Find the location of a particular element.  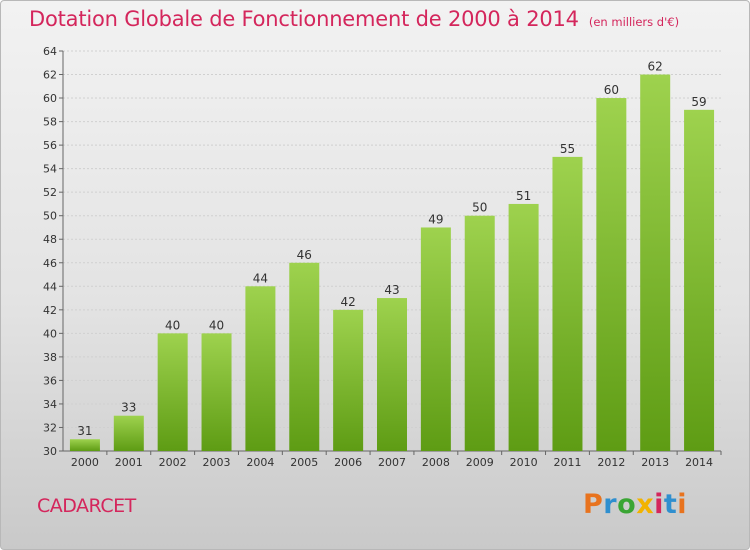

proxiti-logo: Proxiti is located at coordinates (635, 504).